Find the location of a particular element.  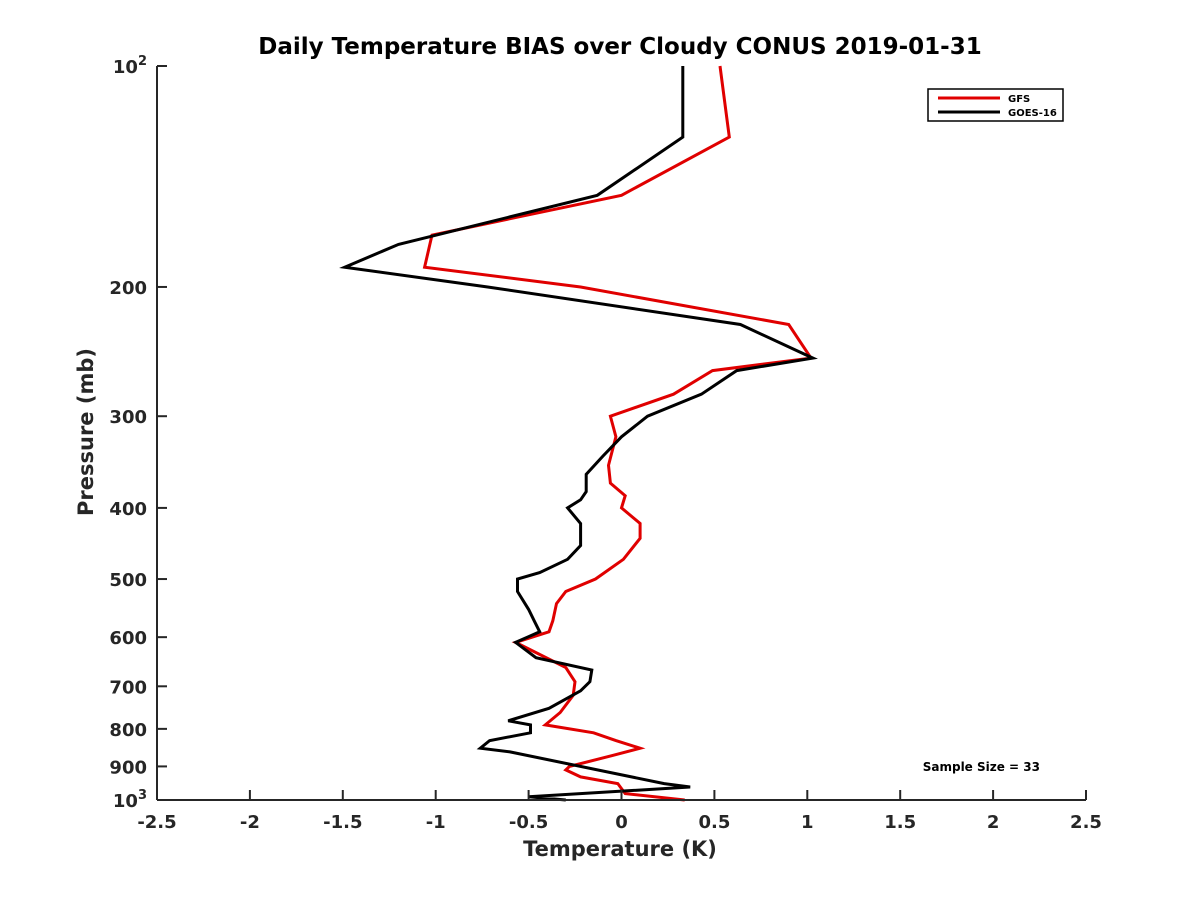

legend-box is located at coordinates (995, 105).